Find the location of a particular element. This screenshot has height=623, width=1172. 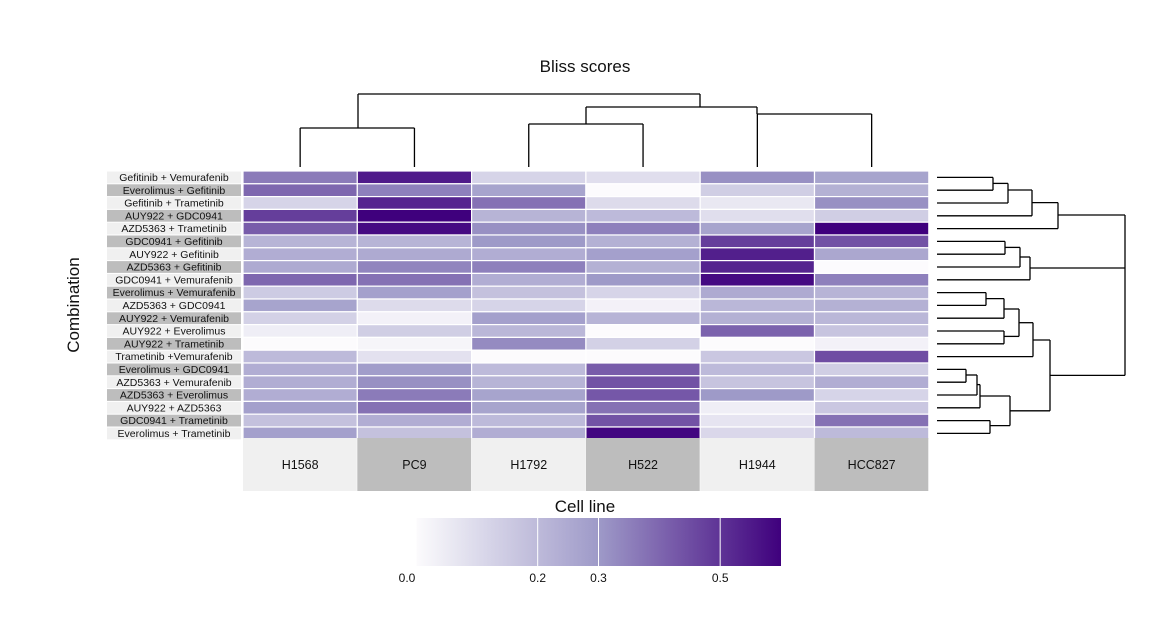

row-label: Gefitinib + Vemurafenib is located at coordinates (174, 178).